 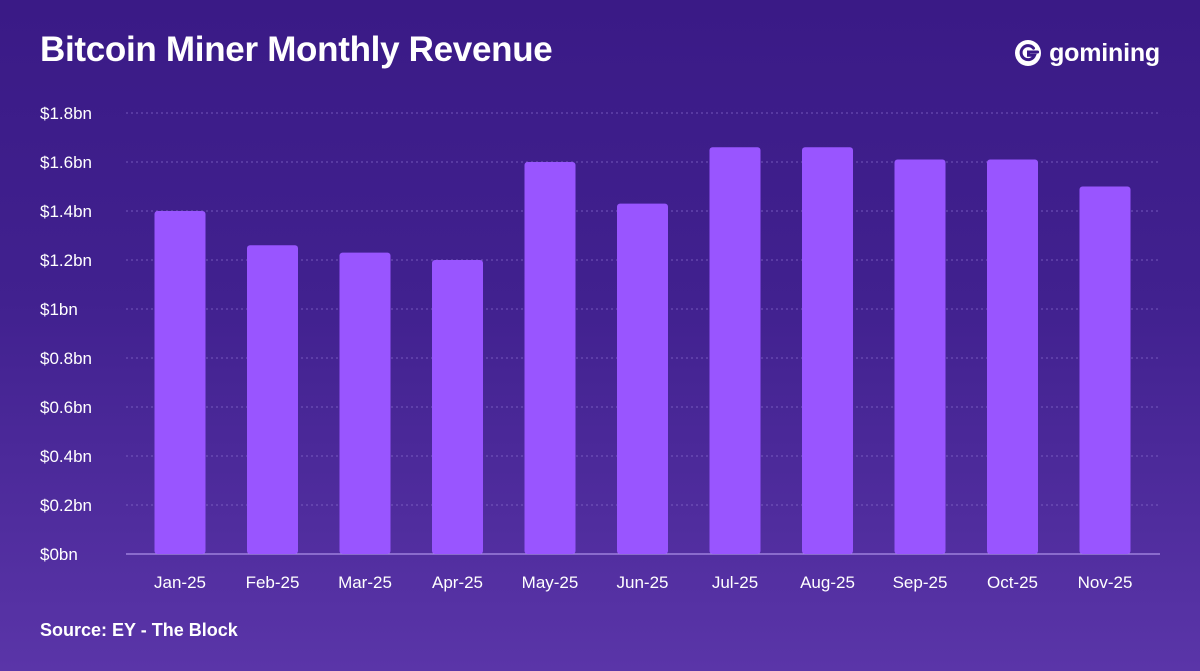 I want to click on y-tick-label: $1.8bn, so click(x=66, y=113).